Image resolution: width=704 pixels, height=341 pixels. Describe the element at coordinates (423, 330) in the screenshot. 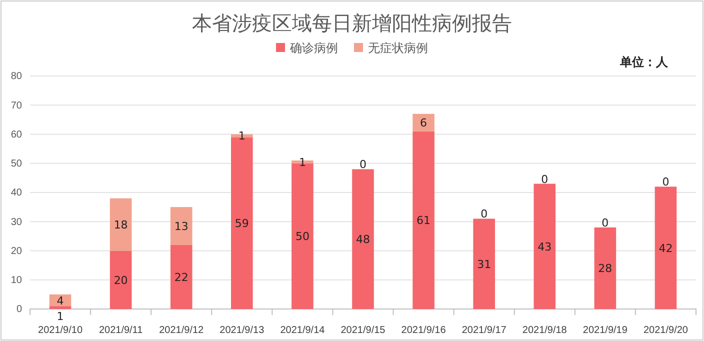

I see `x-tick-label: 2021/9/16` at that location.